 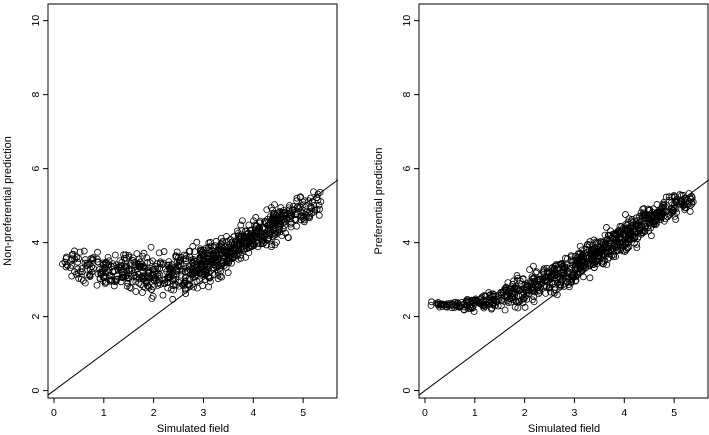 What do you see at coordinates (407, 391) in the screenshot?
I see `y-tick-label: 0` at bounding box center [407, 391].